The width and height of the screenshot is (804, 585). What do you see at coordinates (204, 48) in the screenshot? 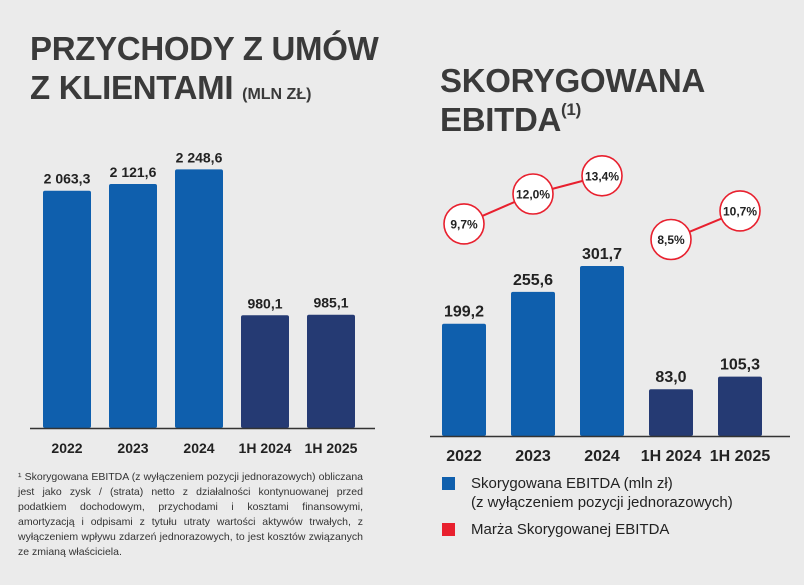
I see `revenue-title-line1: PRZYCHODY Z UMÓW` at bounding box center [204, 48].